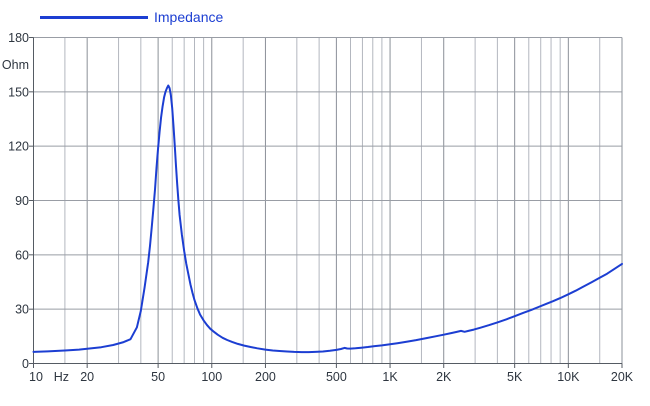 This screenshot has height=406, width=650. What do you see at coordinates (189, 17) in the screenshot?
I see `legend-label: Impedance` at bounding box center [189, 17].